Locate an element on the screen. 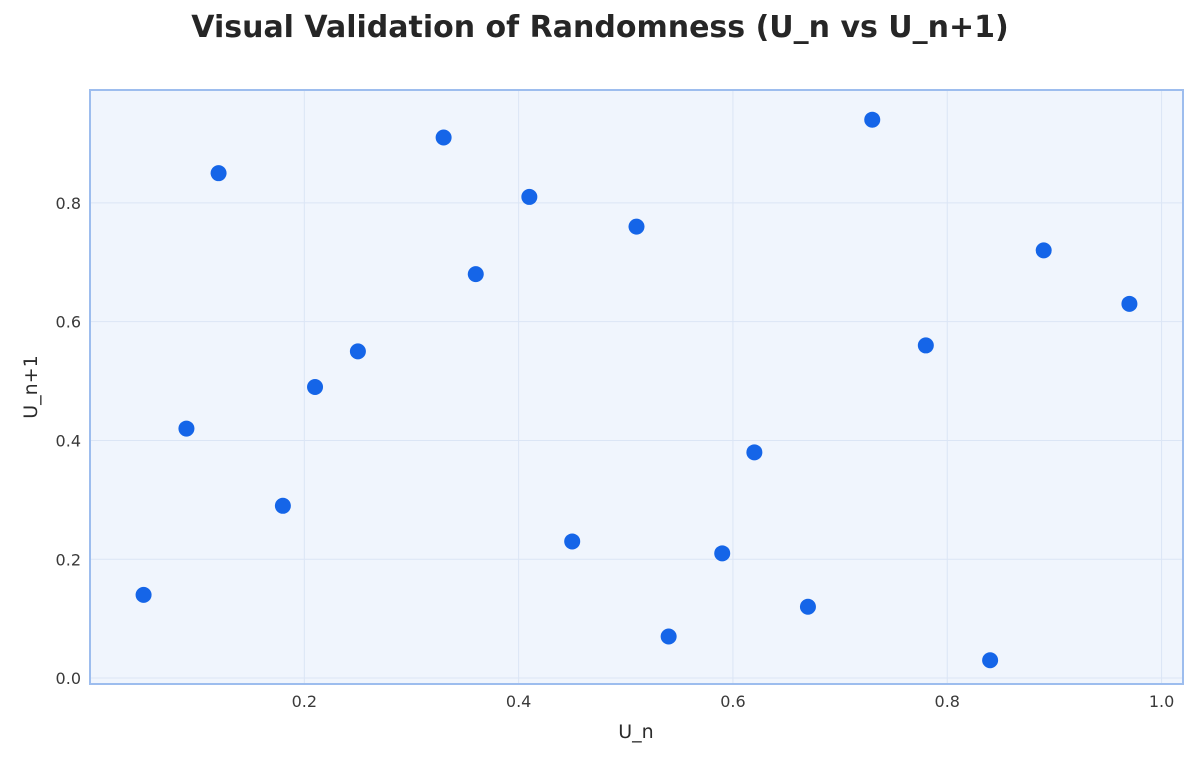  x-axis-ticks: 0.2 0.4 0.6 0.8 1.0 is located at coordinates (733, 701).